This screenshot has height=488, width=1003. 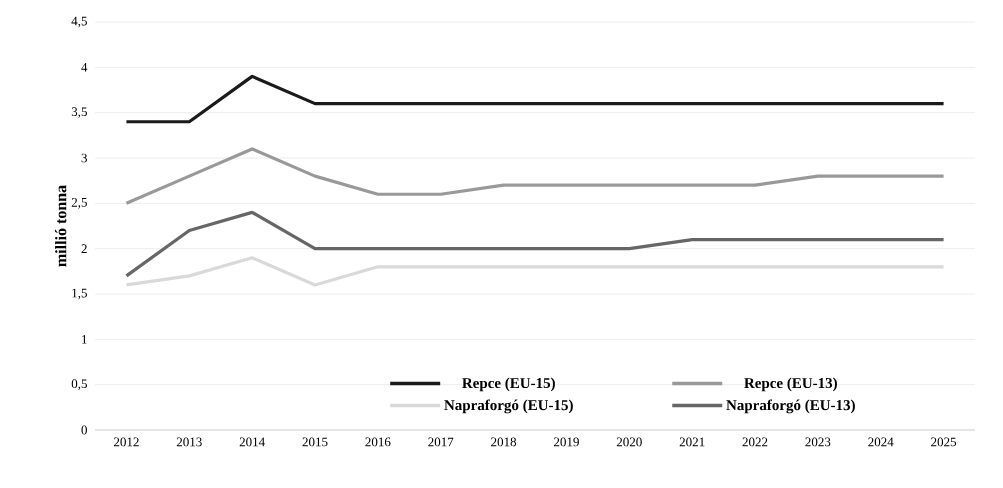 I want to click on legend-label: Repce (EU-15), so click(x=508, y=384).